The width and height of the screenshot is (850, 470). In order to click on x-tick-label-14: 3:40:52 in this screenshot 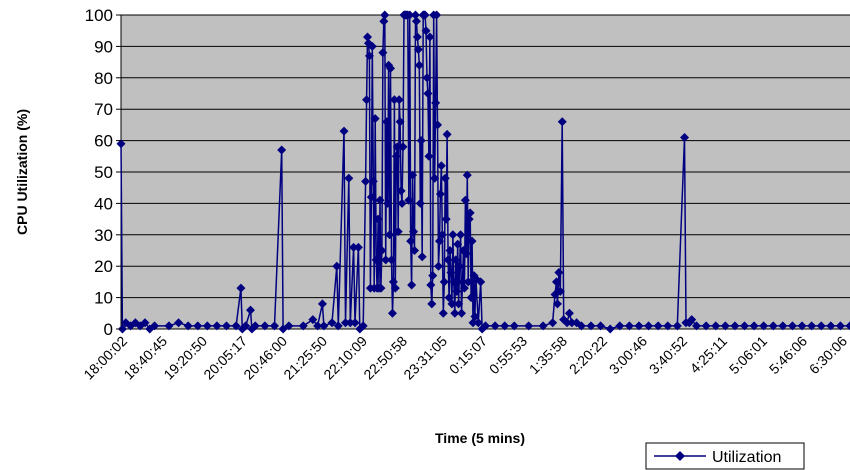, I will do `click(668, 355)`.